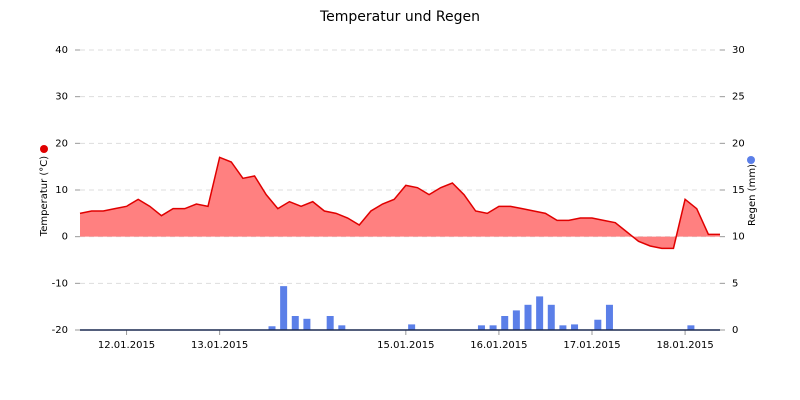 This screenshot has height=400, width=800. What do you see at coordinates (738, 190) in the screenshot?
I see `y2-tick-label: 15` at bounding box center [738, 190].